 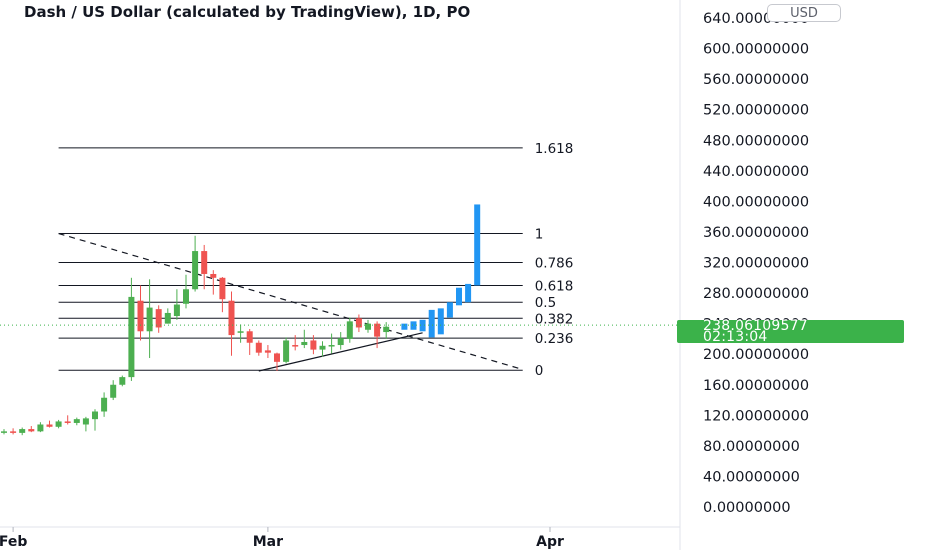 What do you see at coordinates (554, 149) in the screenshot?
I see `fib-level-label: 1.618` at bounding box center [554, 149].